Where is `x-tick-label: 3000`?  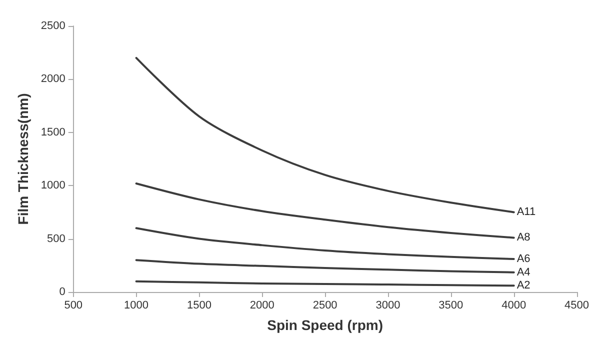
x-tick-label: 3000 is located at coordinates (388, 306).